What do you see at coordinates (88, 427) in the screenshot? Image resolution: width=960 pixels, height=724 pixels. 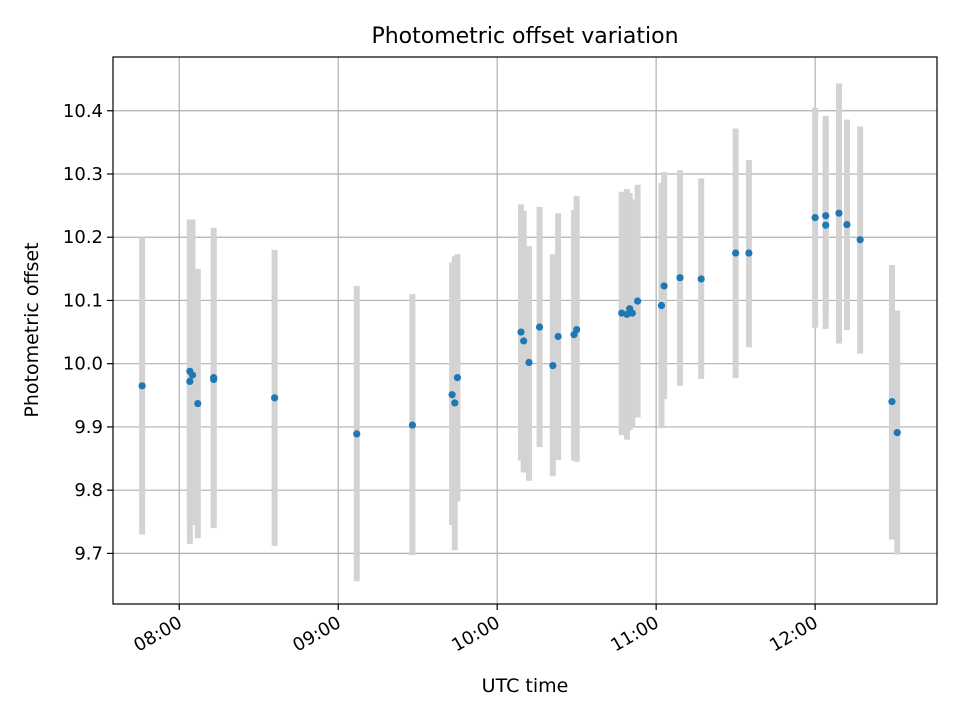 I see `y-tick-label: 9.9` at bounding box center [88, 427].